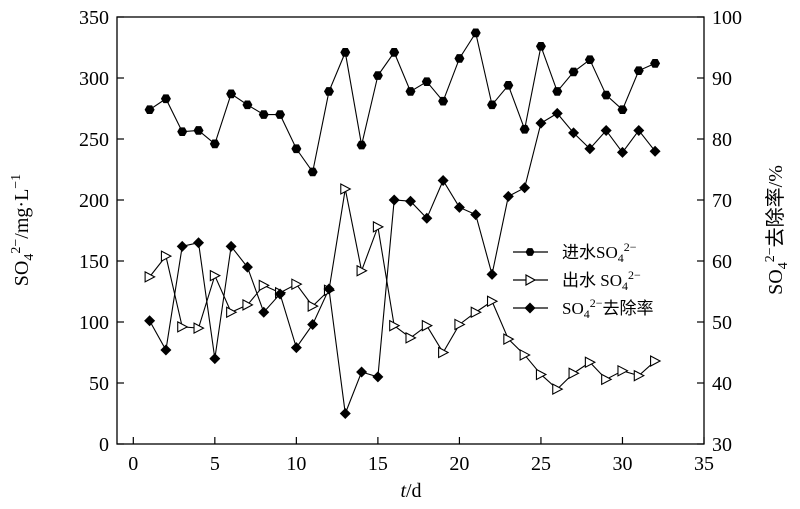 The image size is (800, 509). Describe the element at coordinates (23, 230) in the screenshot. I see `left-axis-label: SO42−/mg·L−1` at that location.